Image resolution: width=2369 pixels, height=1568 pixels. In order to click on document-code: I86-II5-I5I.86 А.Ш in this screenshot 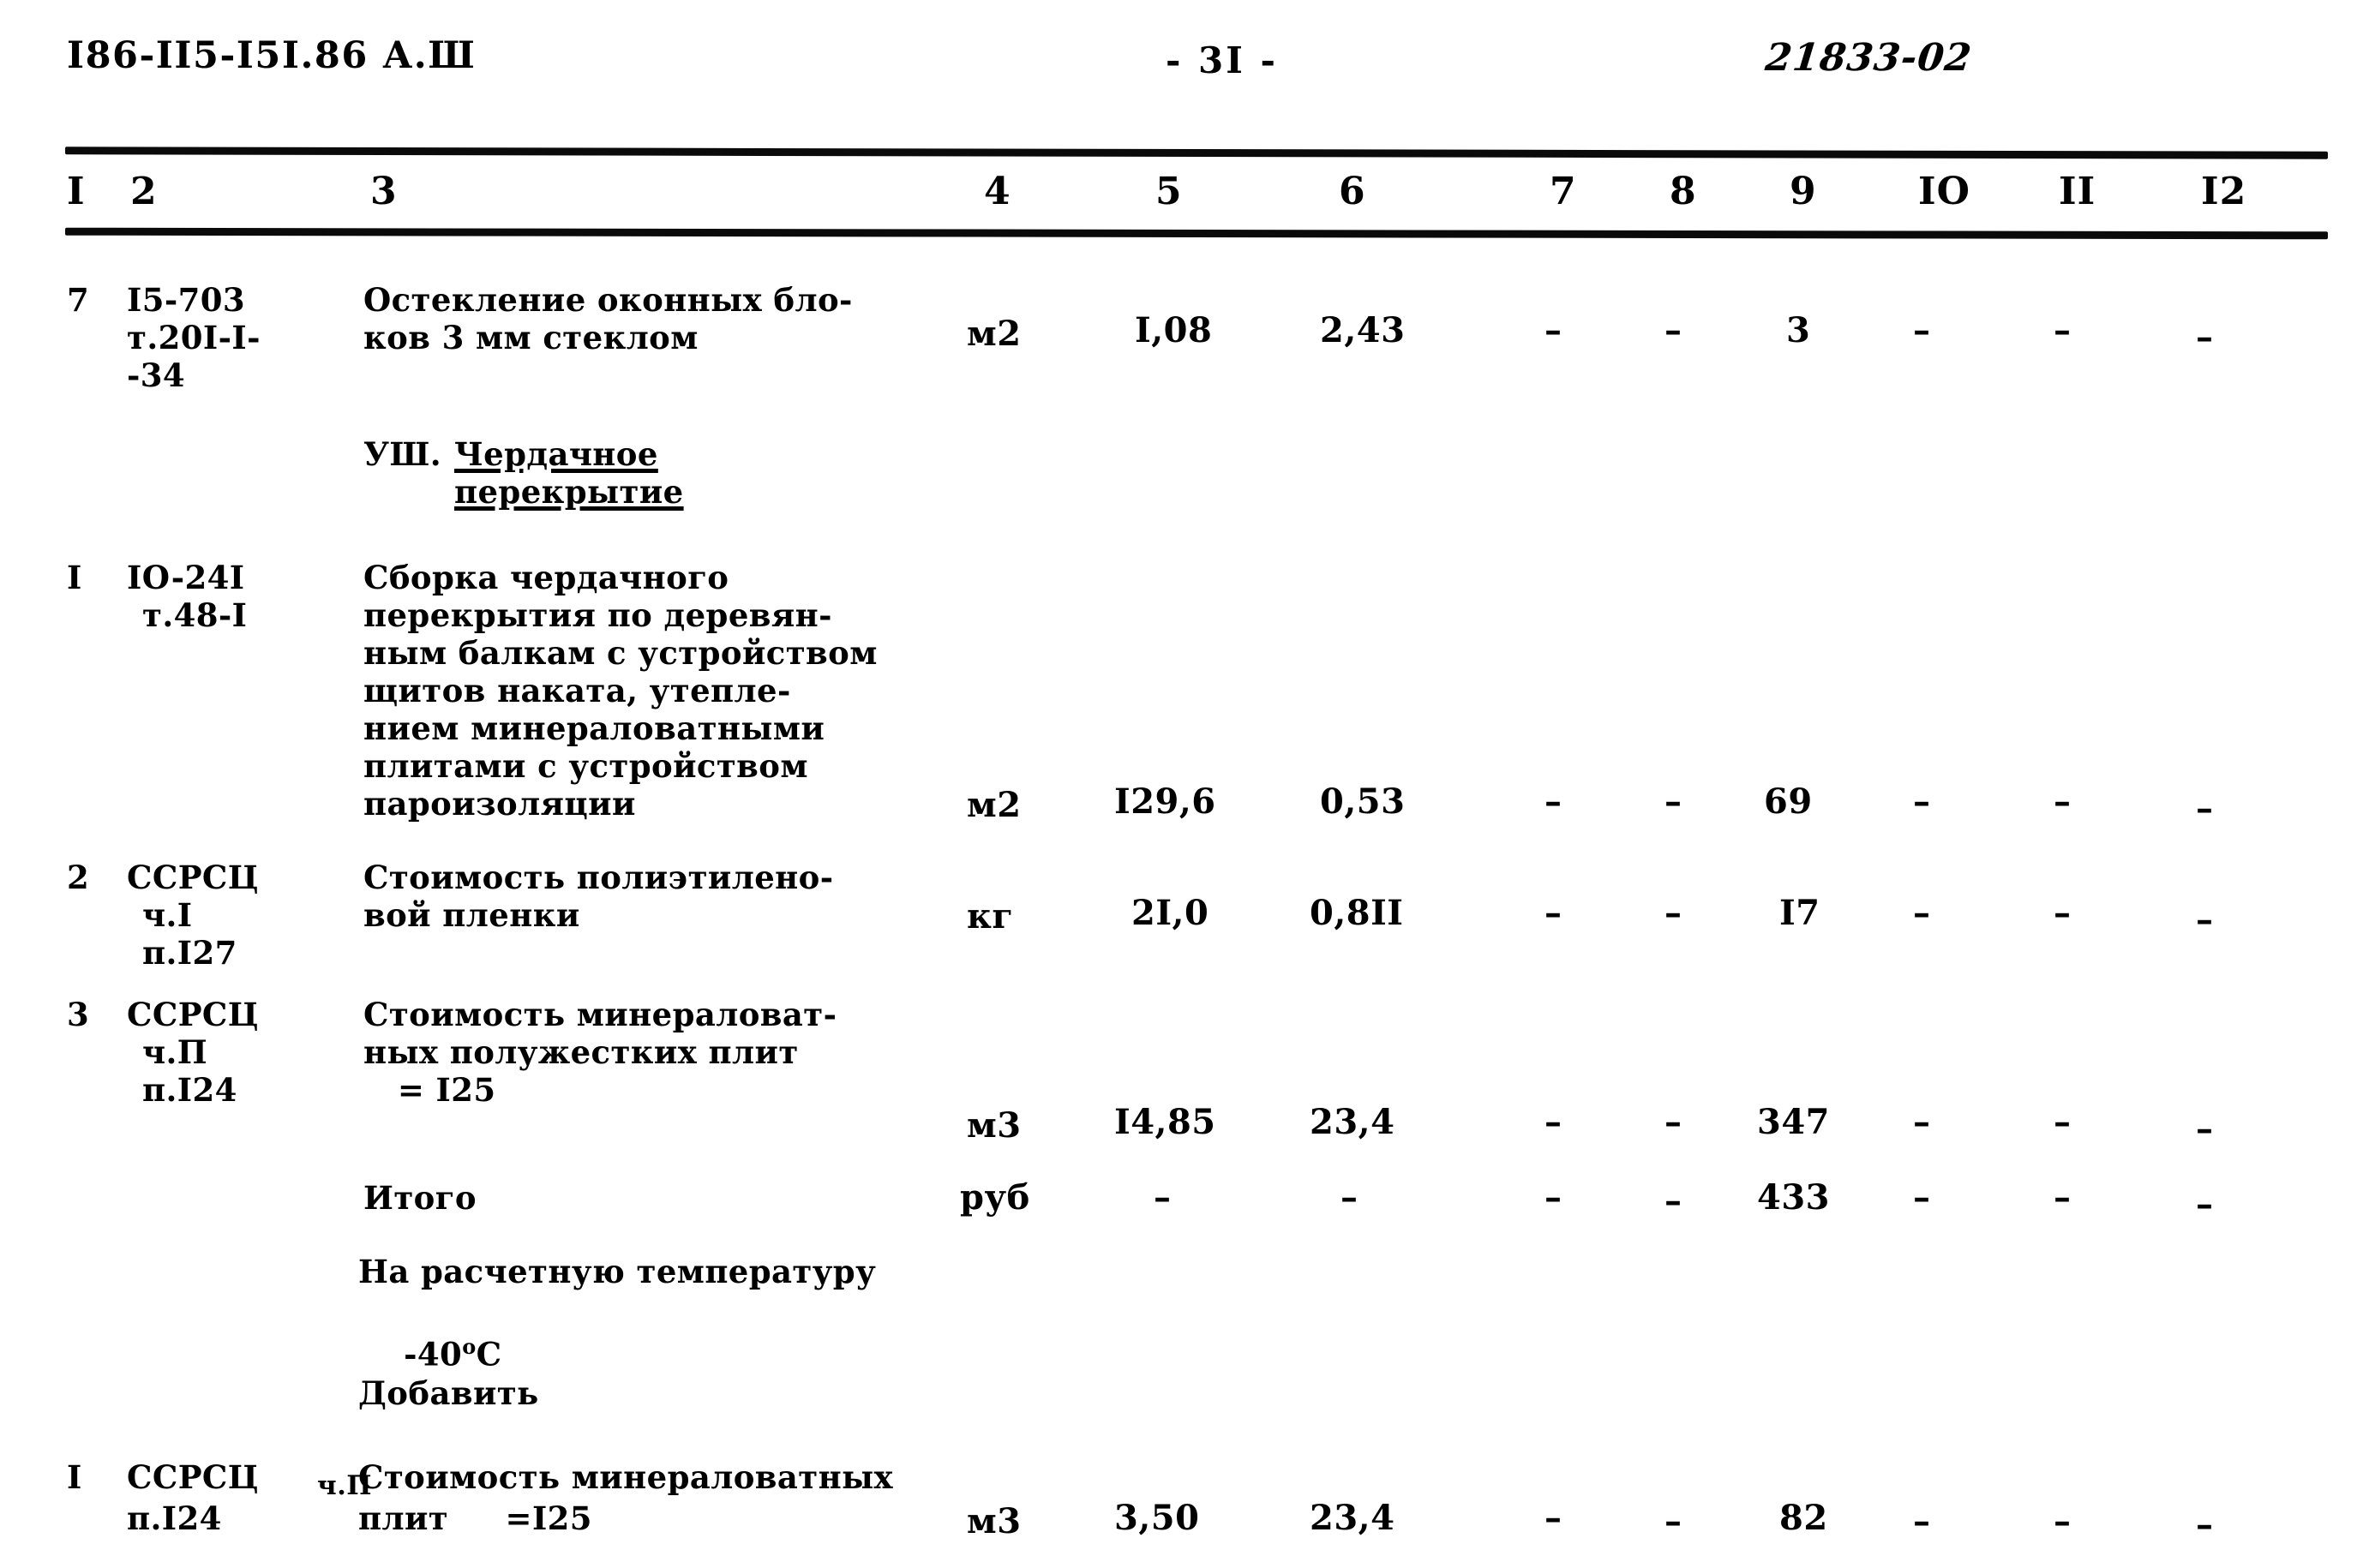, I will do `click(272, 56)`.